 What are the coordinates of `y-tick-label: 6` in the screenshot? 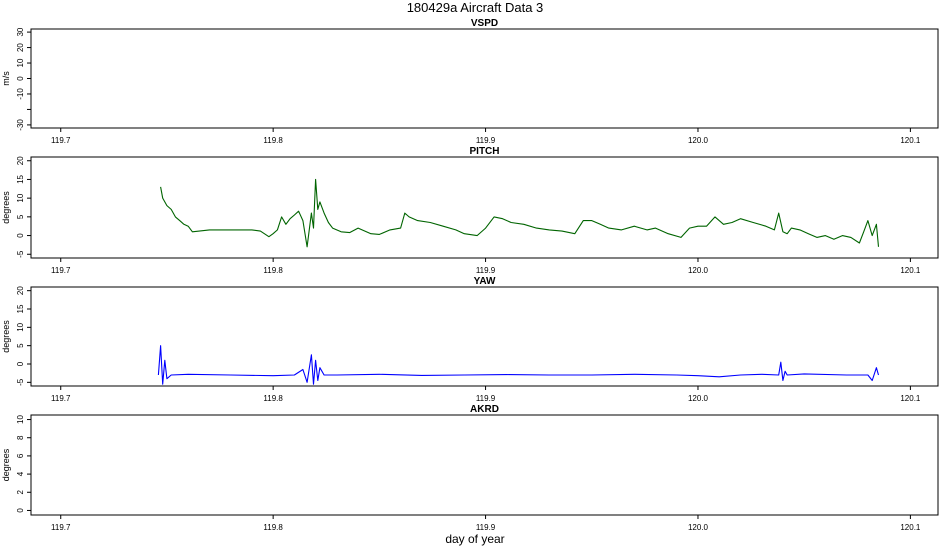 It's located at (20, 455).